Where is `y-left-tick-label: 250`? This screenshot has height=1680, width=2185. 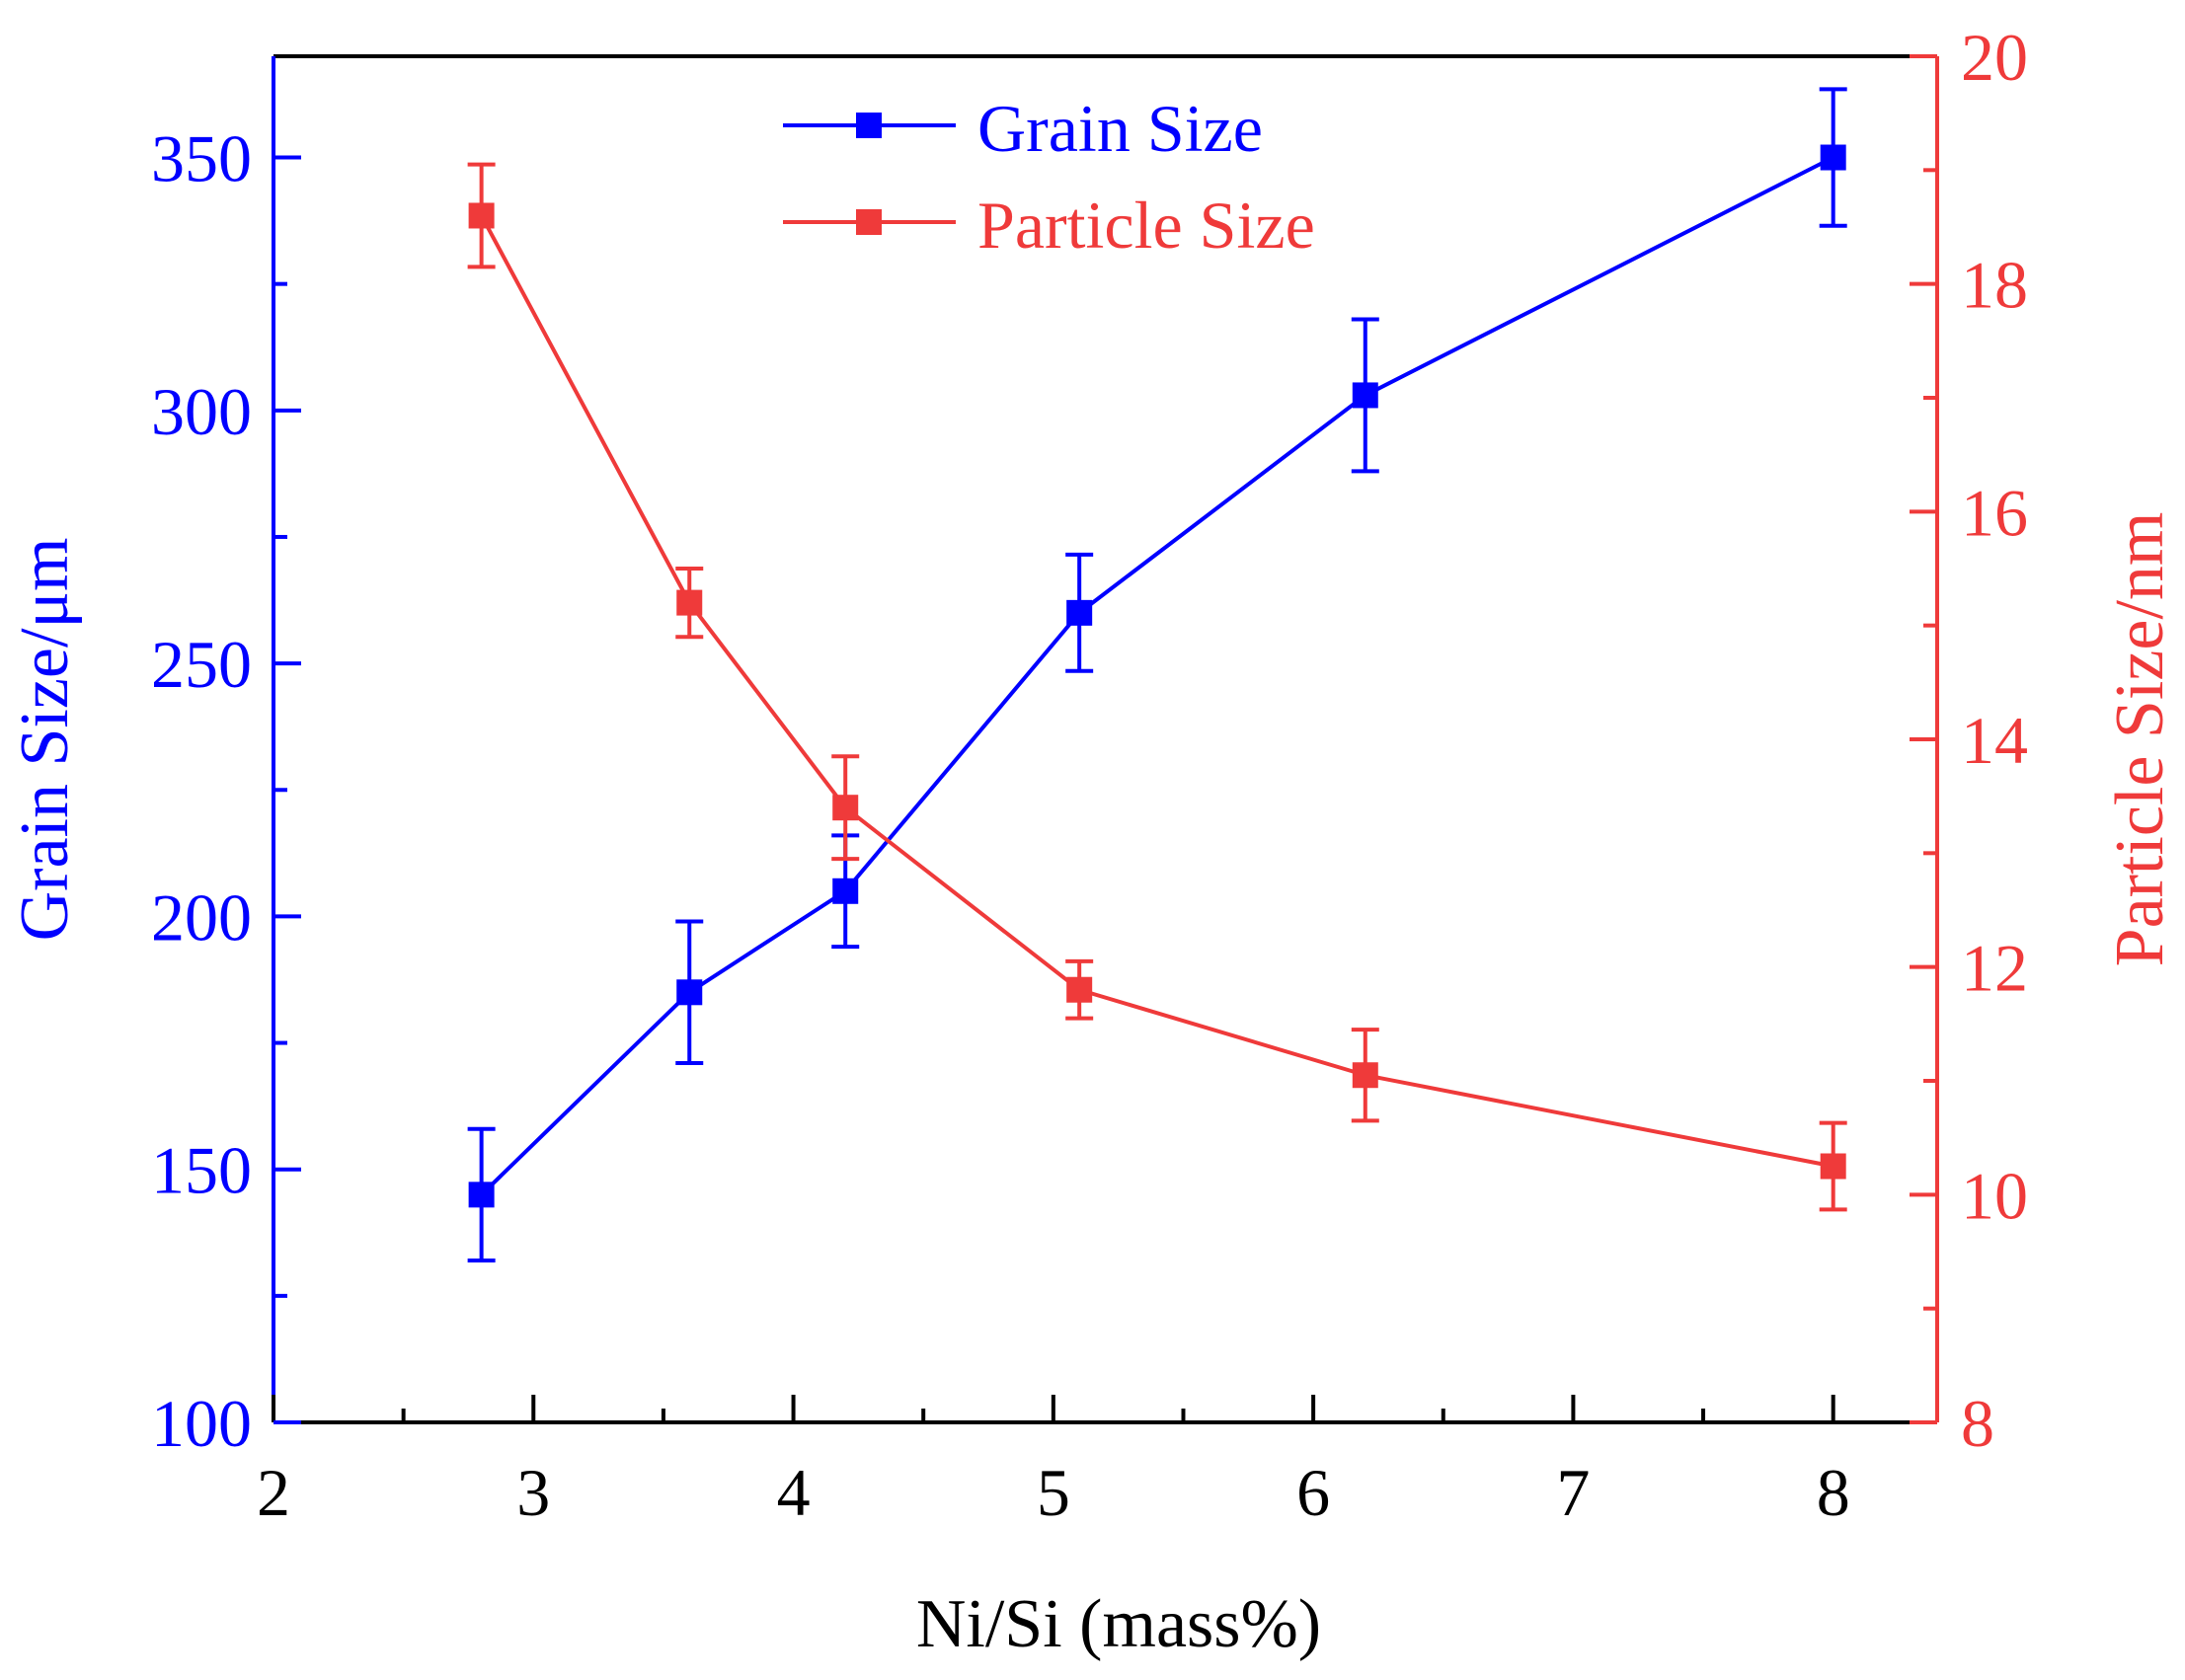 y-left-tick-label: 250 is located at coordinates (201, 664).